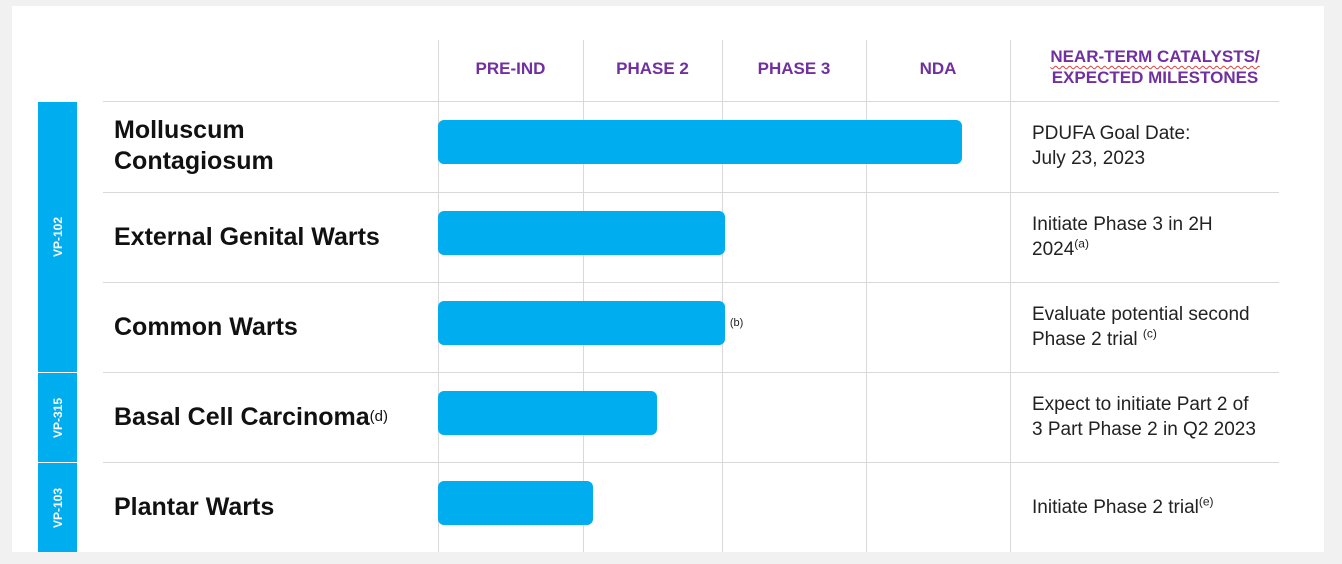  Describe the element at coordinates (794, 68) in the screenshot. I see `stage-header-phase-3: PHASE 3` at that location.